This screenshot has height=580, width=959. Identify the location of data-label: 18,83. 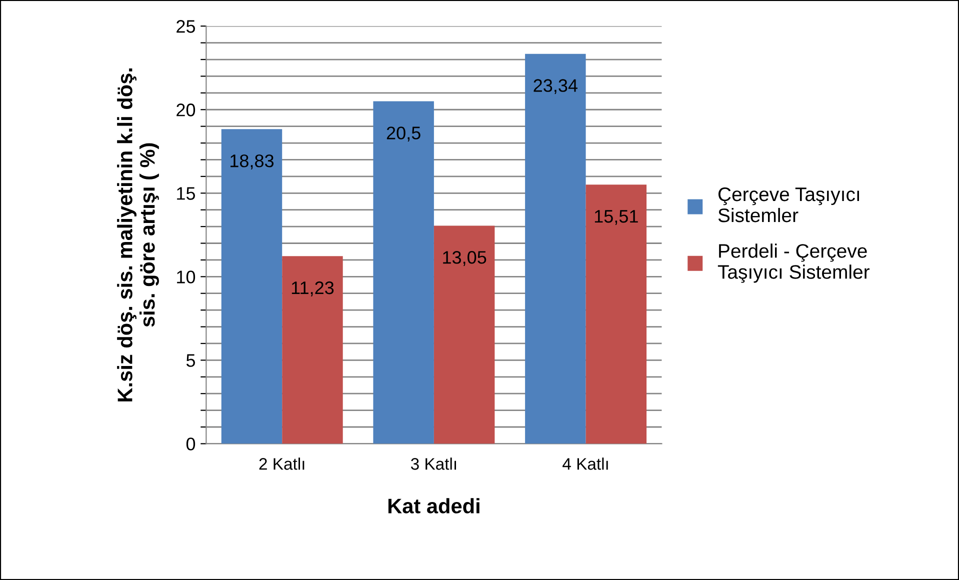
(252, 162).